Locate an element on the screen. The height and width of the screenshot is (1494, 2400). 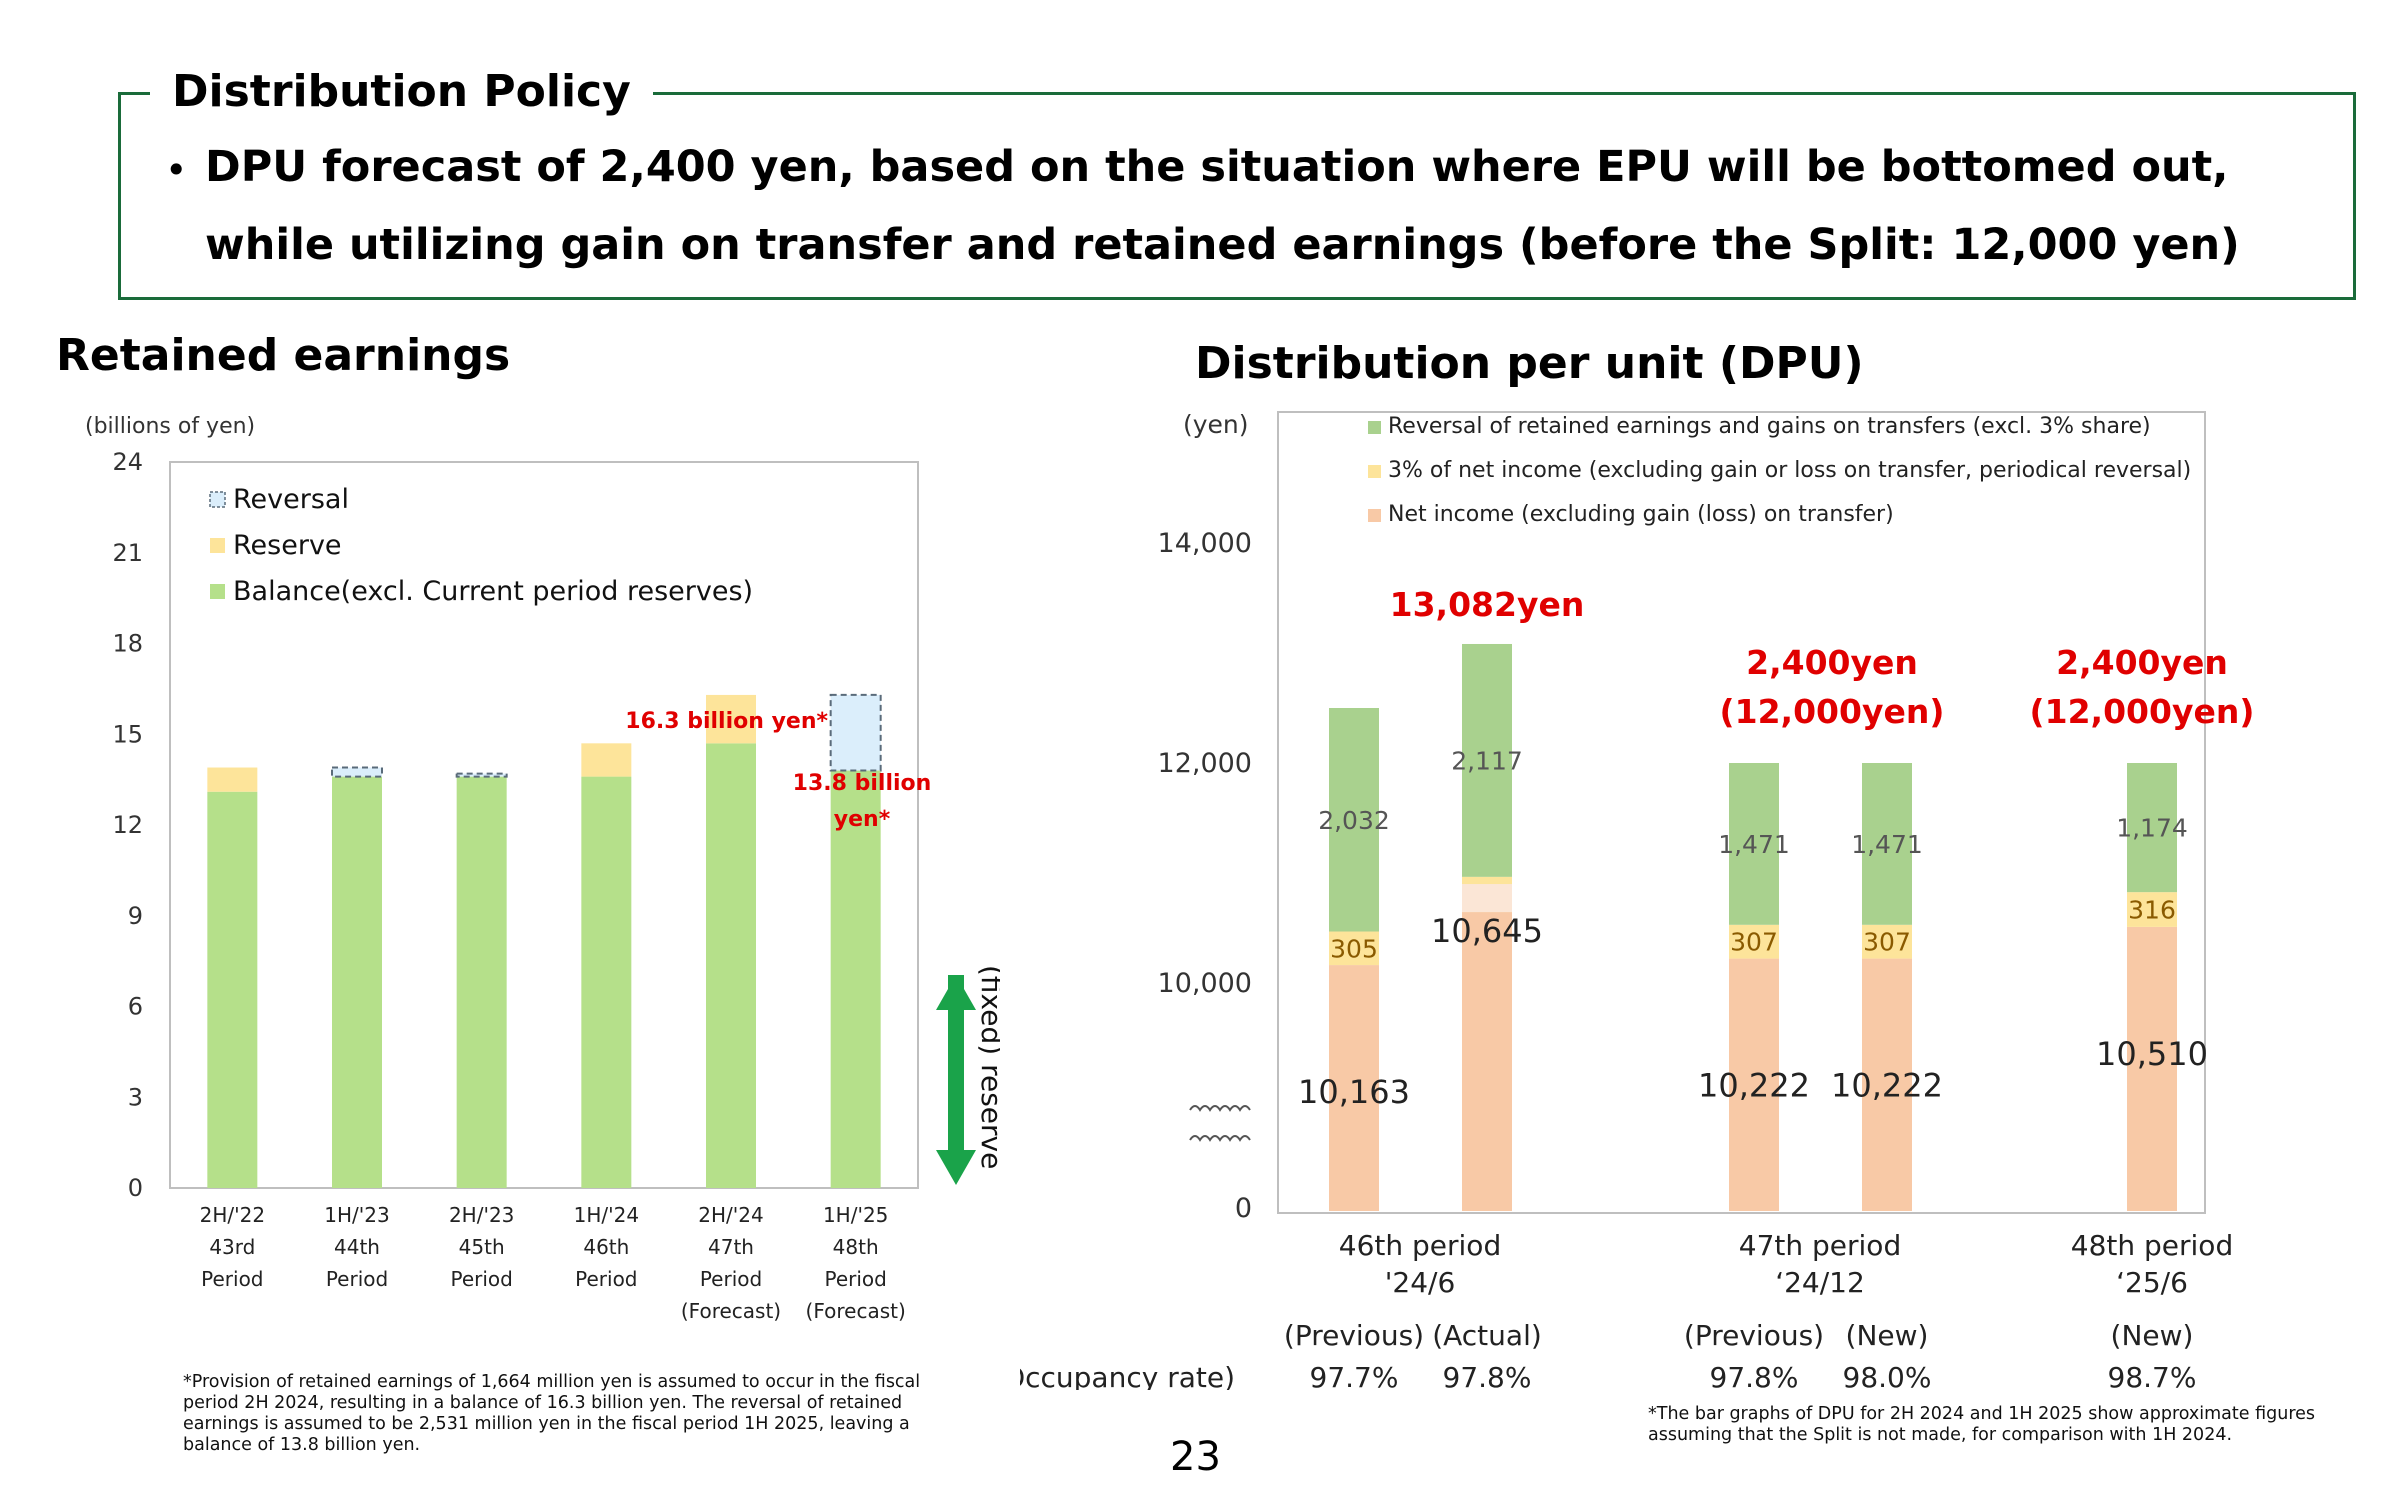
data-label-reversal: 1,174 is located at coordinates (2152, 828).